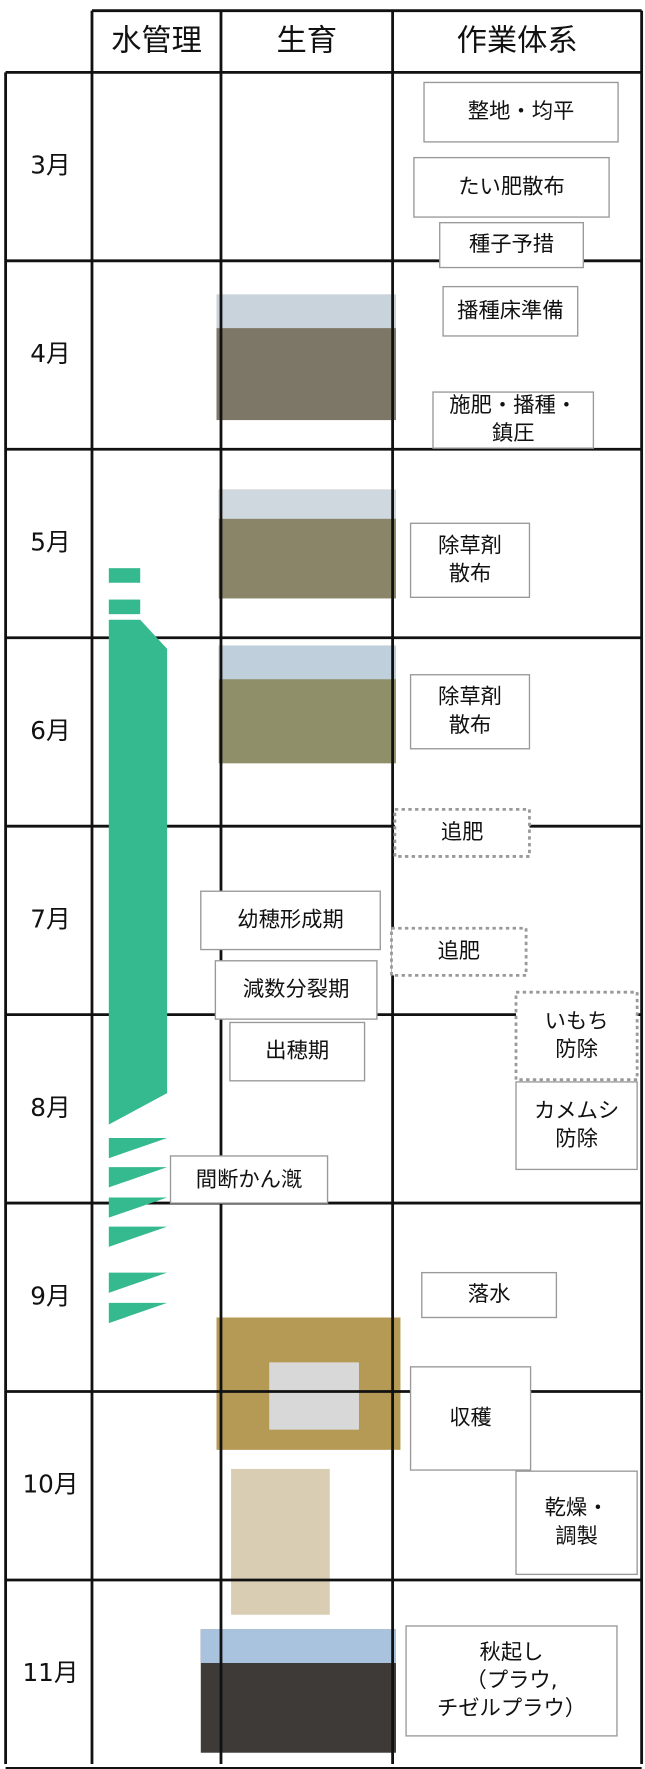  I want to click on month-label: 8月, so click(50, 1107).